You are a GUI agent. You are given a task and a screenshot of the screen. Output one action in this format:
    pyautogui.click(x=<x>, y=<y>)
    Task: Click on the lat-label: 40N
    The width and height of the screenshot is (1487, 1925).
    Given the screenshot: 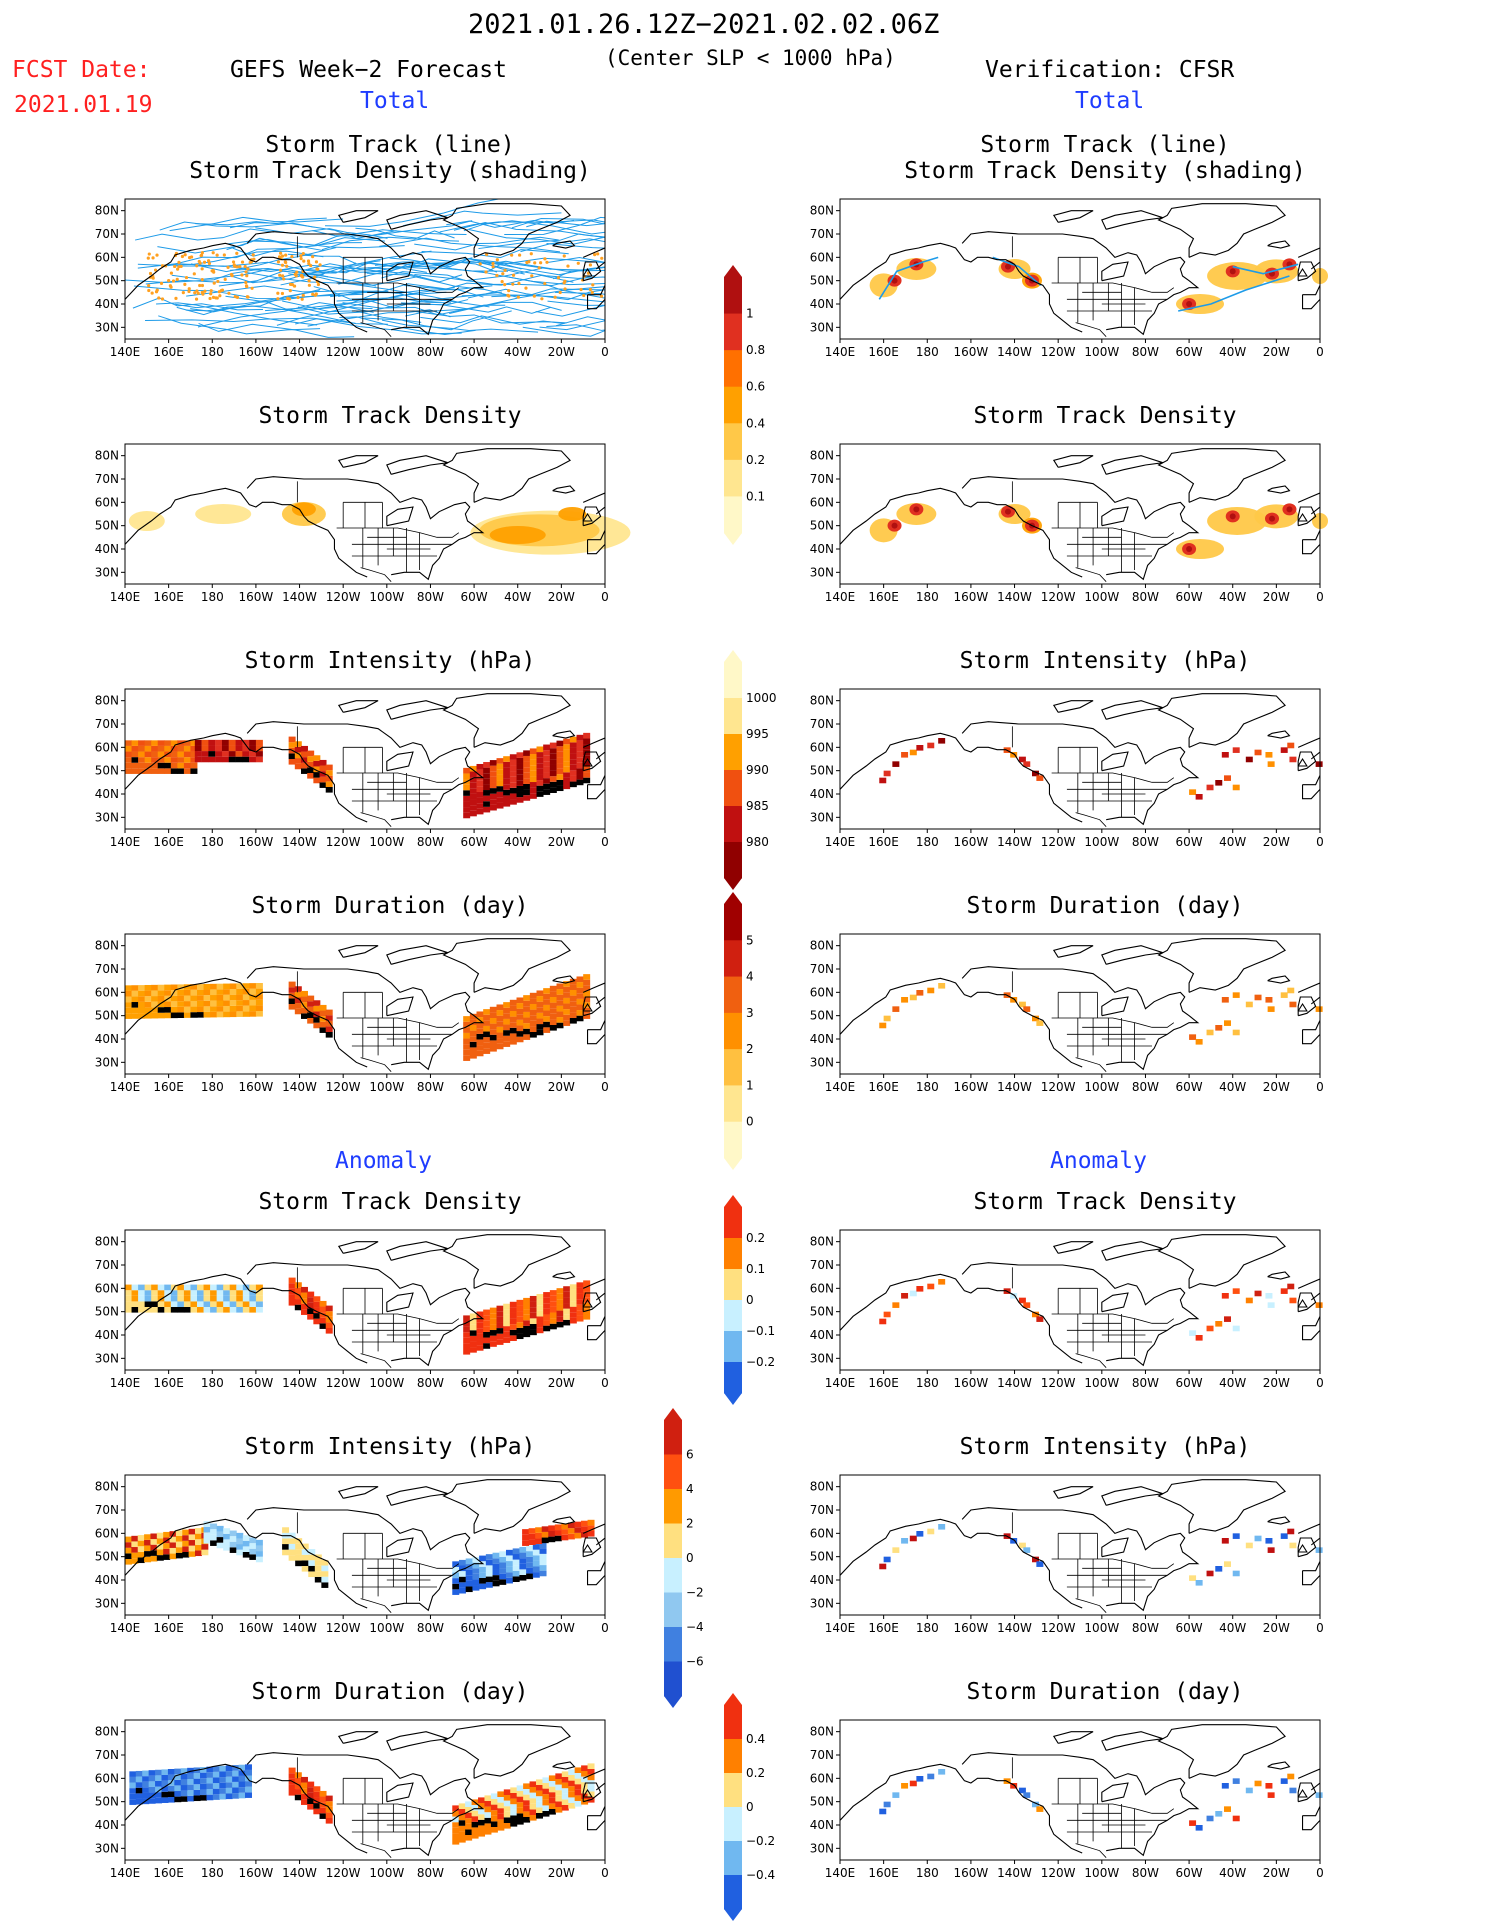 What is the action you would take?
    pyautogui.click(x=822, y=1335)
    